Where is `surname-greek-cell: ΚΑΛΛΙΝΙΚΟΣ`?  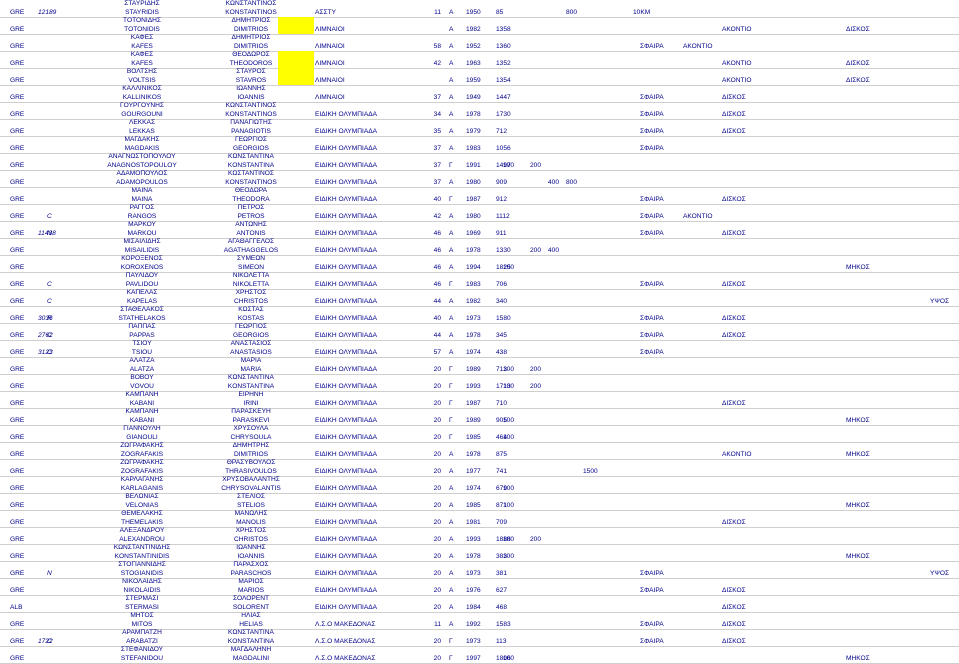 surname-greek-cell: ΚΑΛΛΙΝΙΚΟΣ is located at coordinates (142, 88).